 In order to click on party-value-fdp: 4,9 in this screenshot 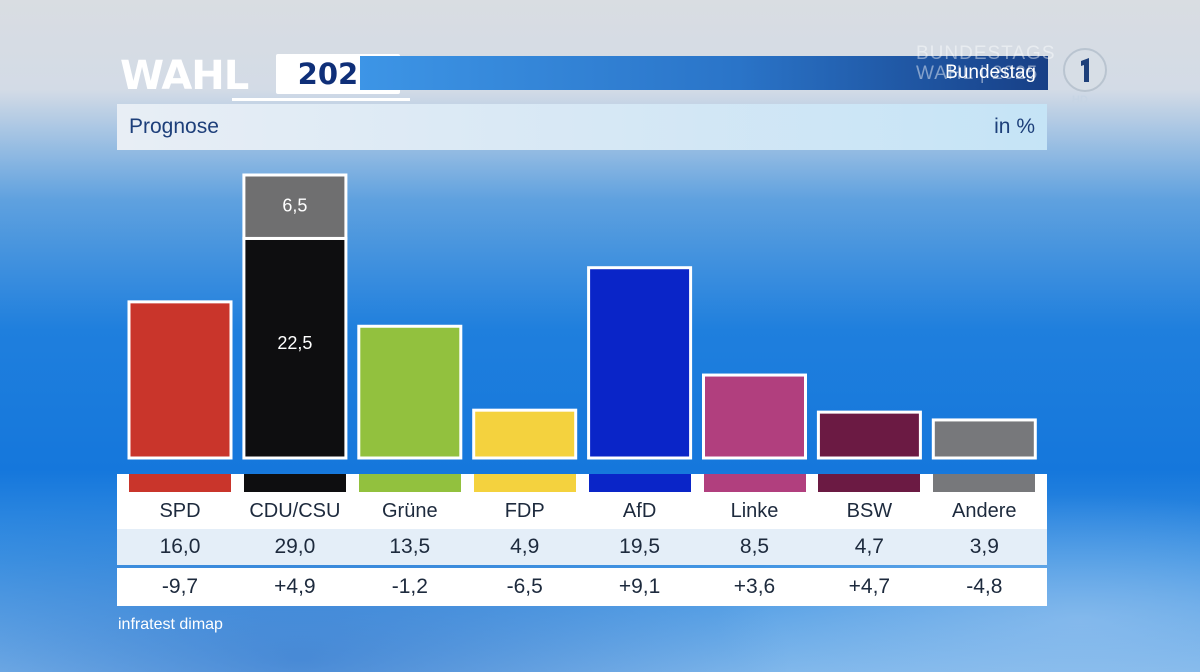, I will do `click(525, 546)`.